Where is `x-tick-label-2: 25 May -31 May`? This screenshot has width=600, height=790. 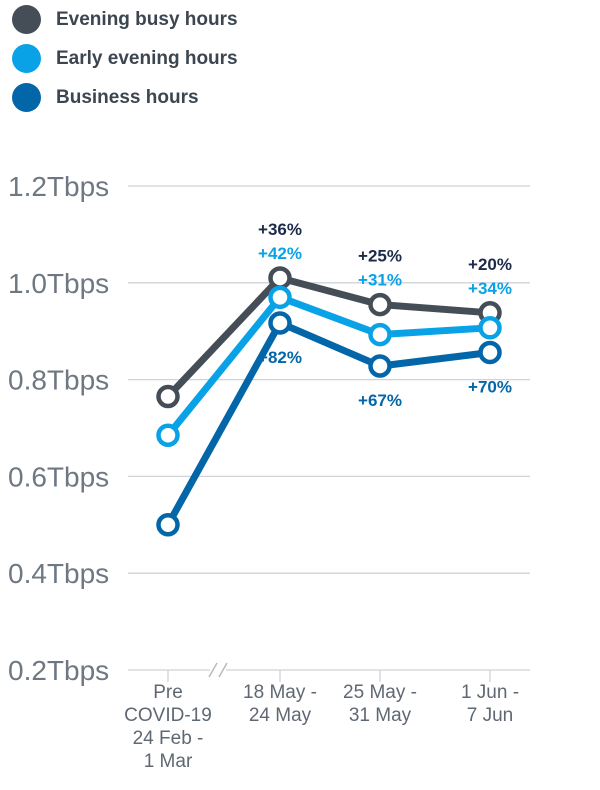 x-tick-label-2: 25 May -31 May is located at coordinates (380, 704).